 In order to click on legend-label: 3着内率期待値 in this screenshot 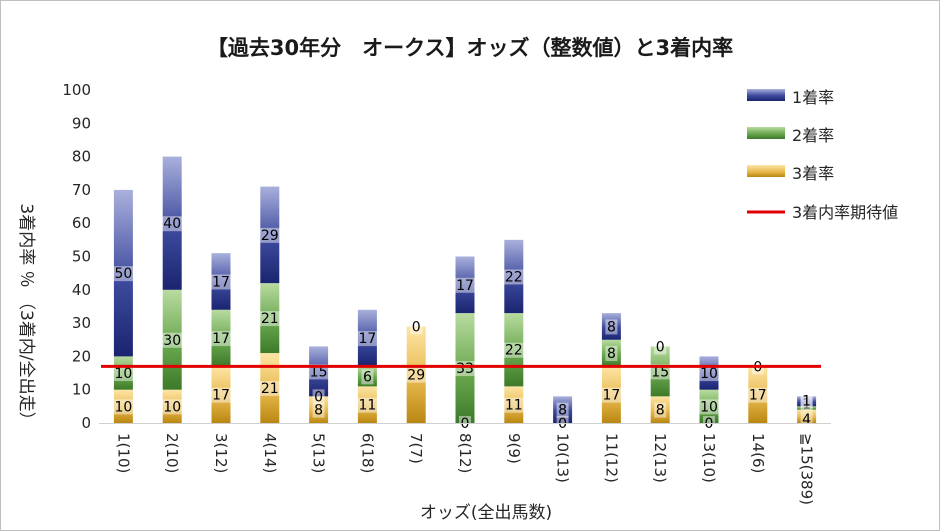, I will do `click(845, 212)`.